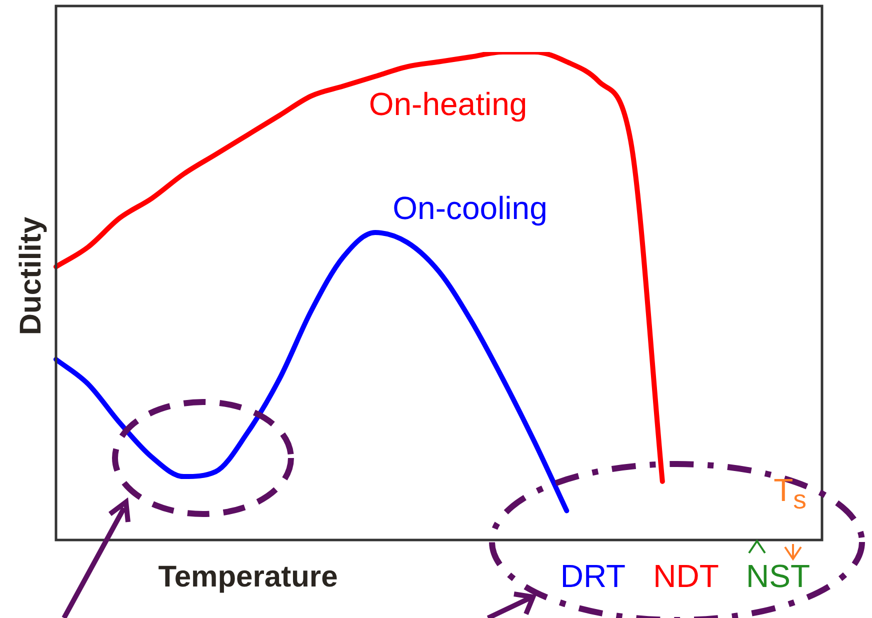 The width and height of the screenshot is (872, 618). What do you see at coordinates (686, 576) in the screenshot?
I see `text: NDT` at bounding box center [686, 576].